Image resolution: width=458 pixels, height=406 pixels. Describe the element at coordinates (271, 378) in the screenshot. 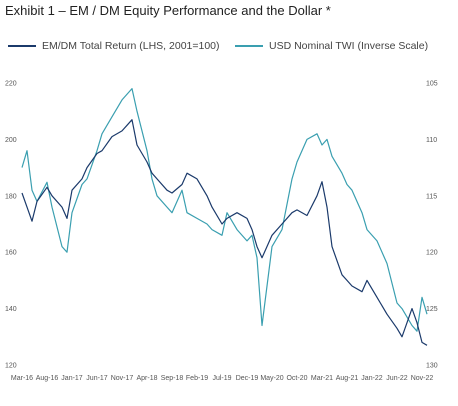

I see `x-tick-label: May-20` at that location.